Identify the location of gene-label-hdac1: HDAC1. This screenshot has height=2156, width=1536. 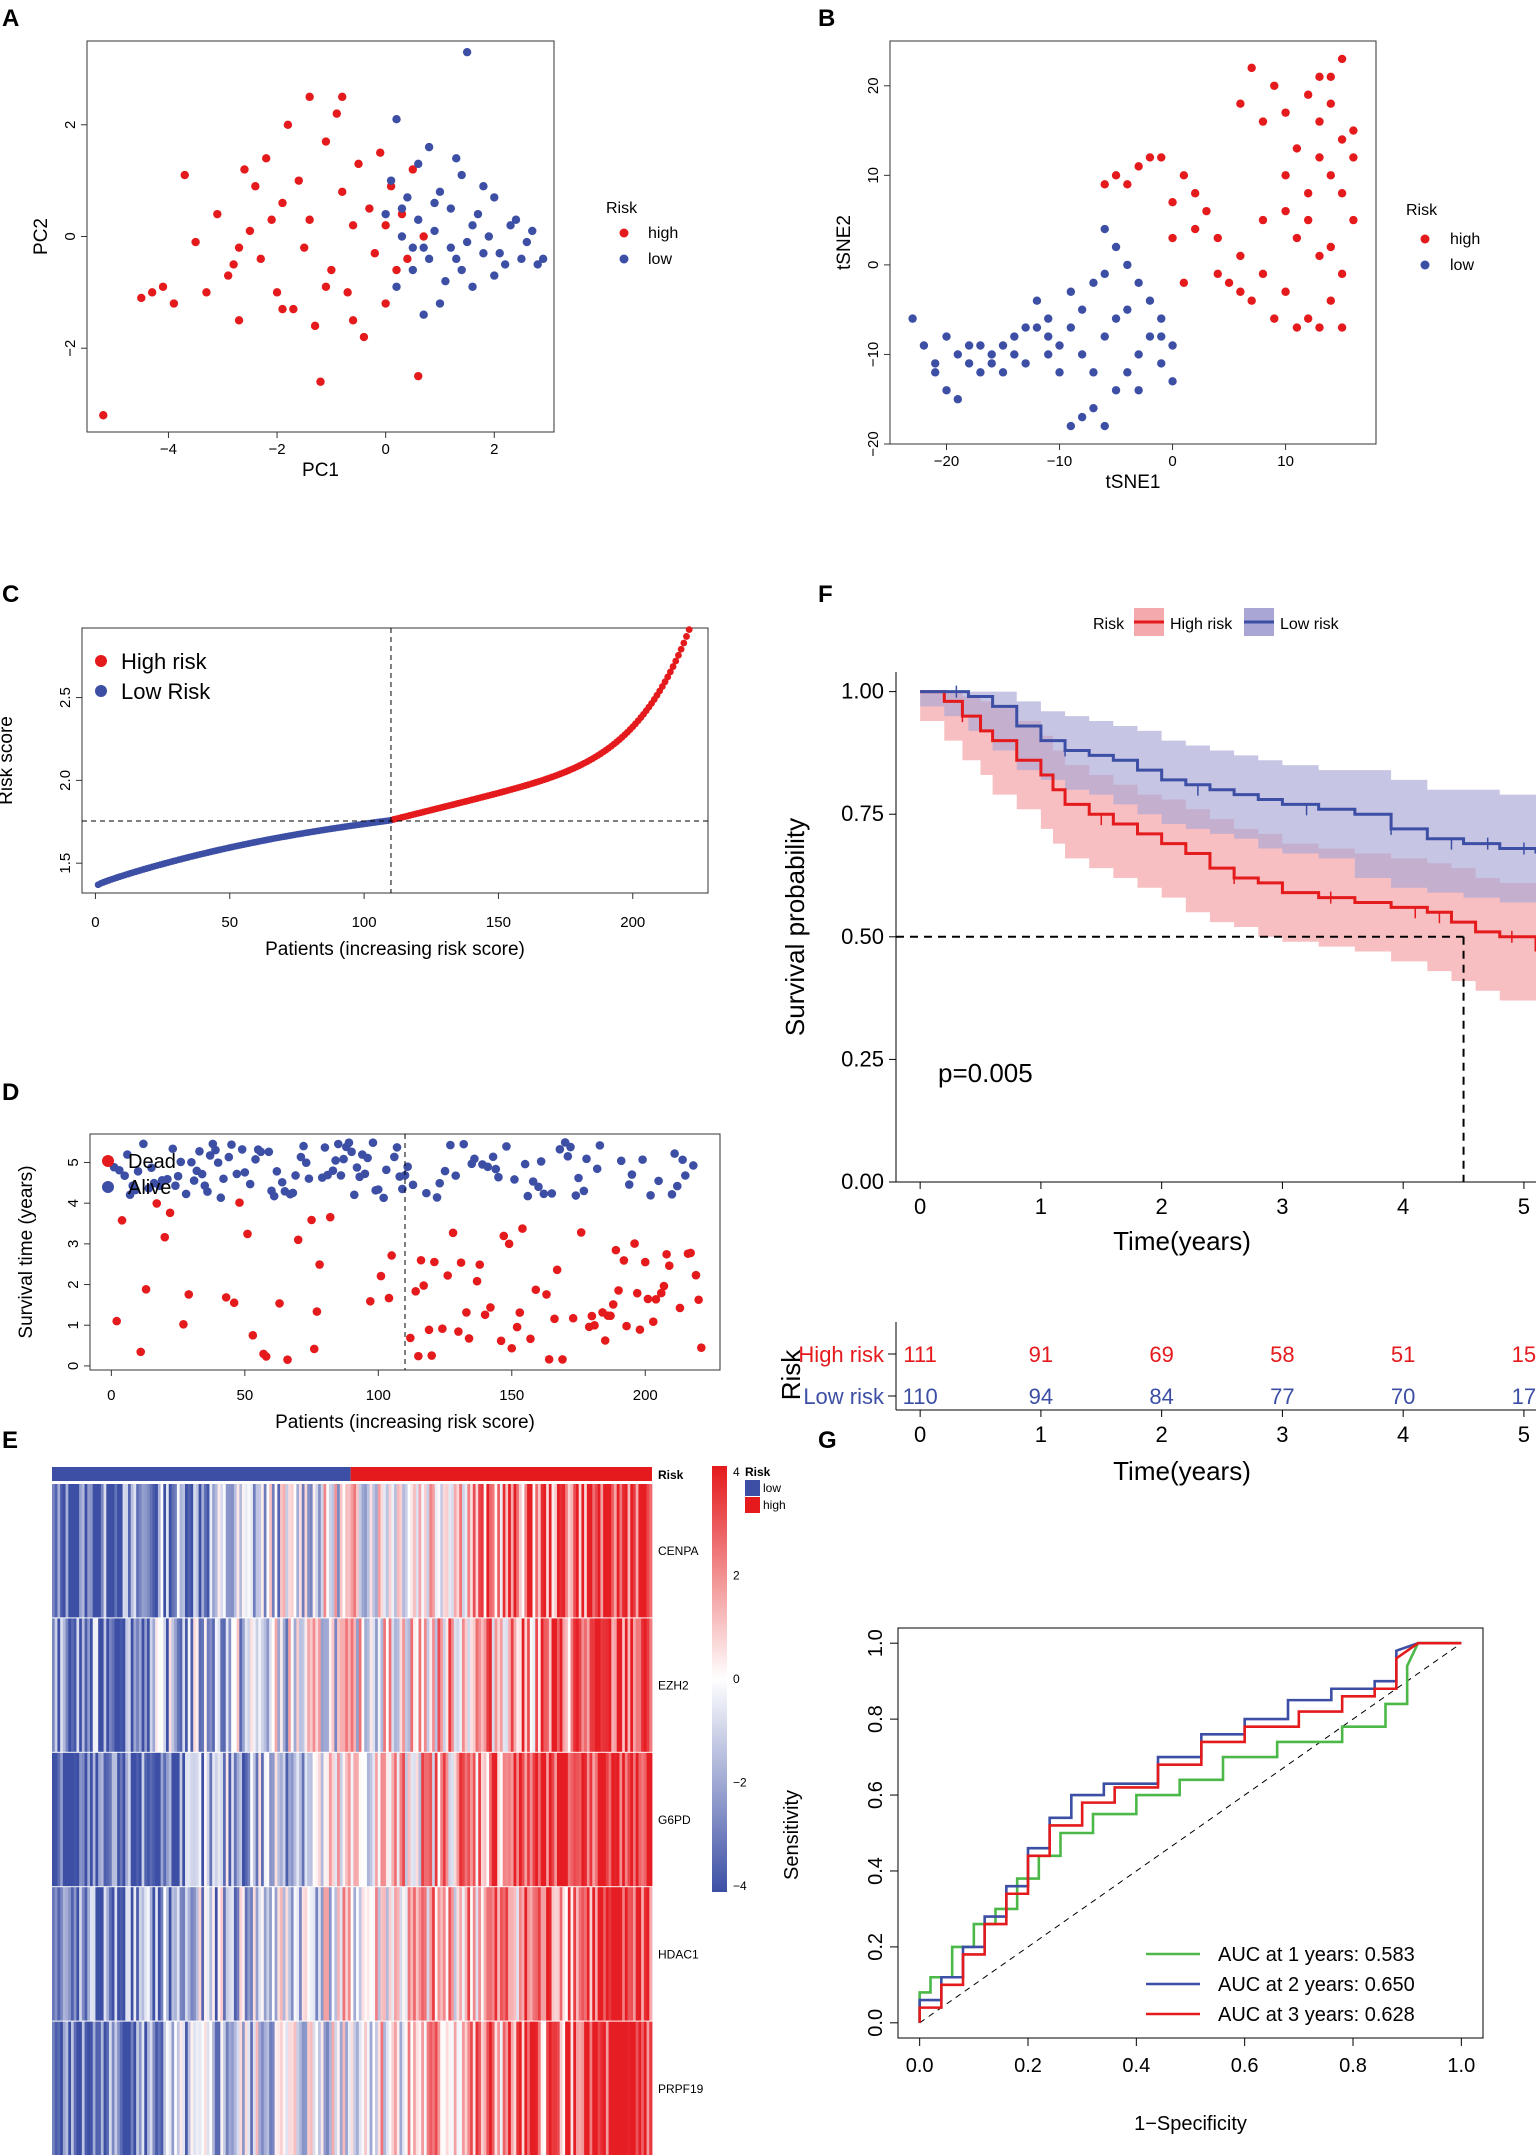
(678, 1954).